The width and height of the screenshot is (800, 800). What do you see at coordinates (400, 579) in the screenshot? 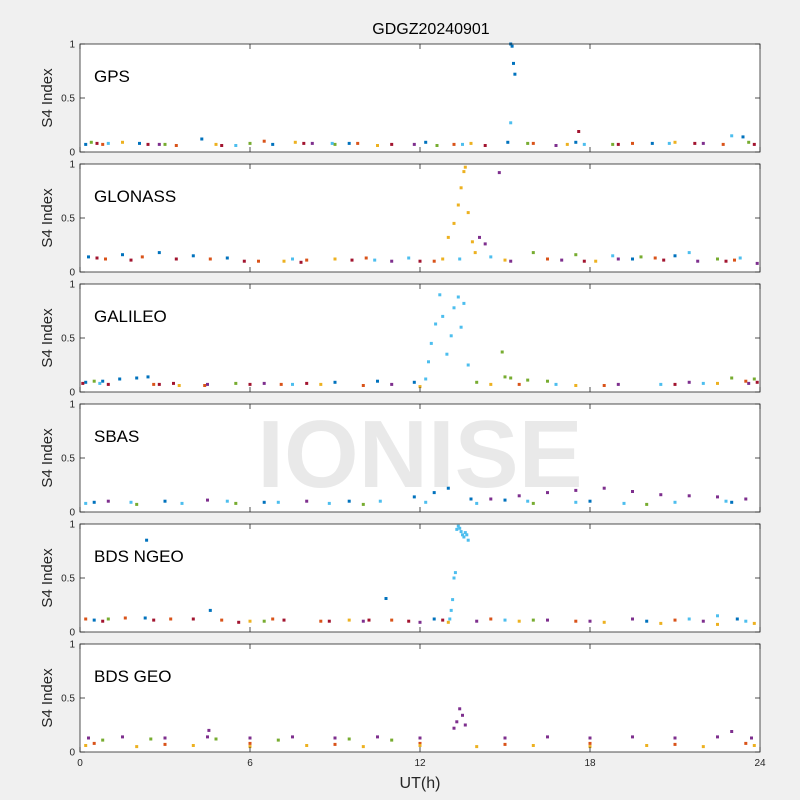
I see `panel-4: 0 0.5 1 BDS NGEO S4 Index` at bounding box center [400, 579].